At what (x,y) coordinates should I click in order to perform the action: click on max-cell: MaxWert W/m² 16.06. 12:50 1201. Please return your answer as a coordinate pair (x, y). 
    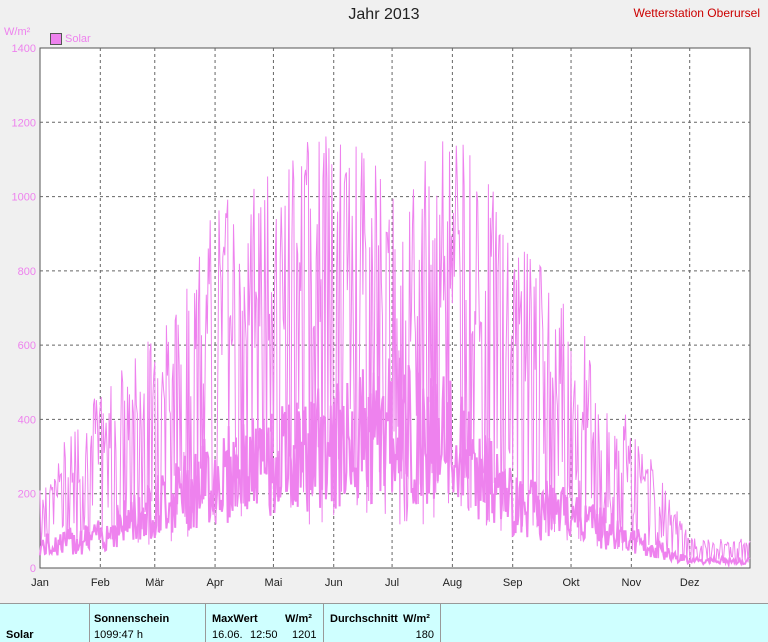
    Looking at the image, I should click on (264, 623).